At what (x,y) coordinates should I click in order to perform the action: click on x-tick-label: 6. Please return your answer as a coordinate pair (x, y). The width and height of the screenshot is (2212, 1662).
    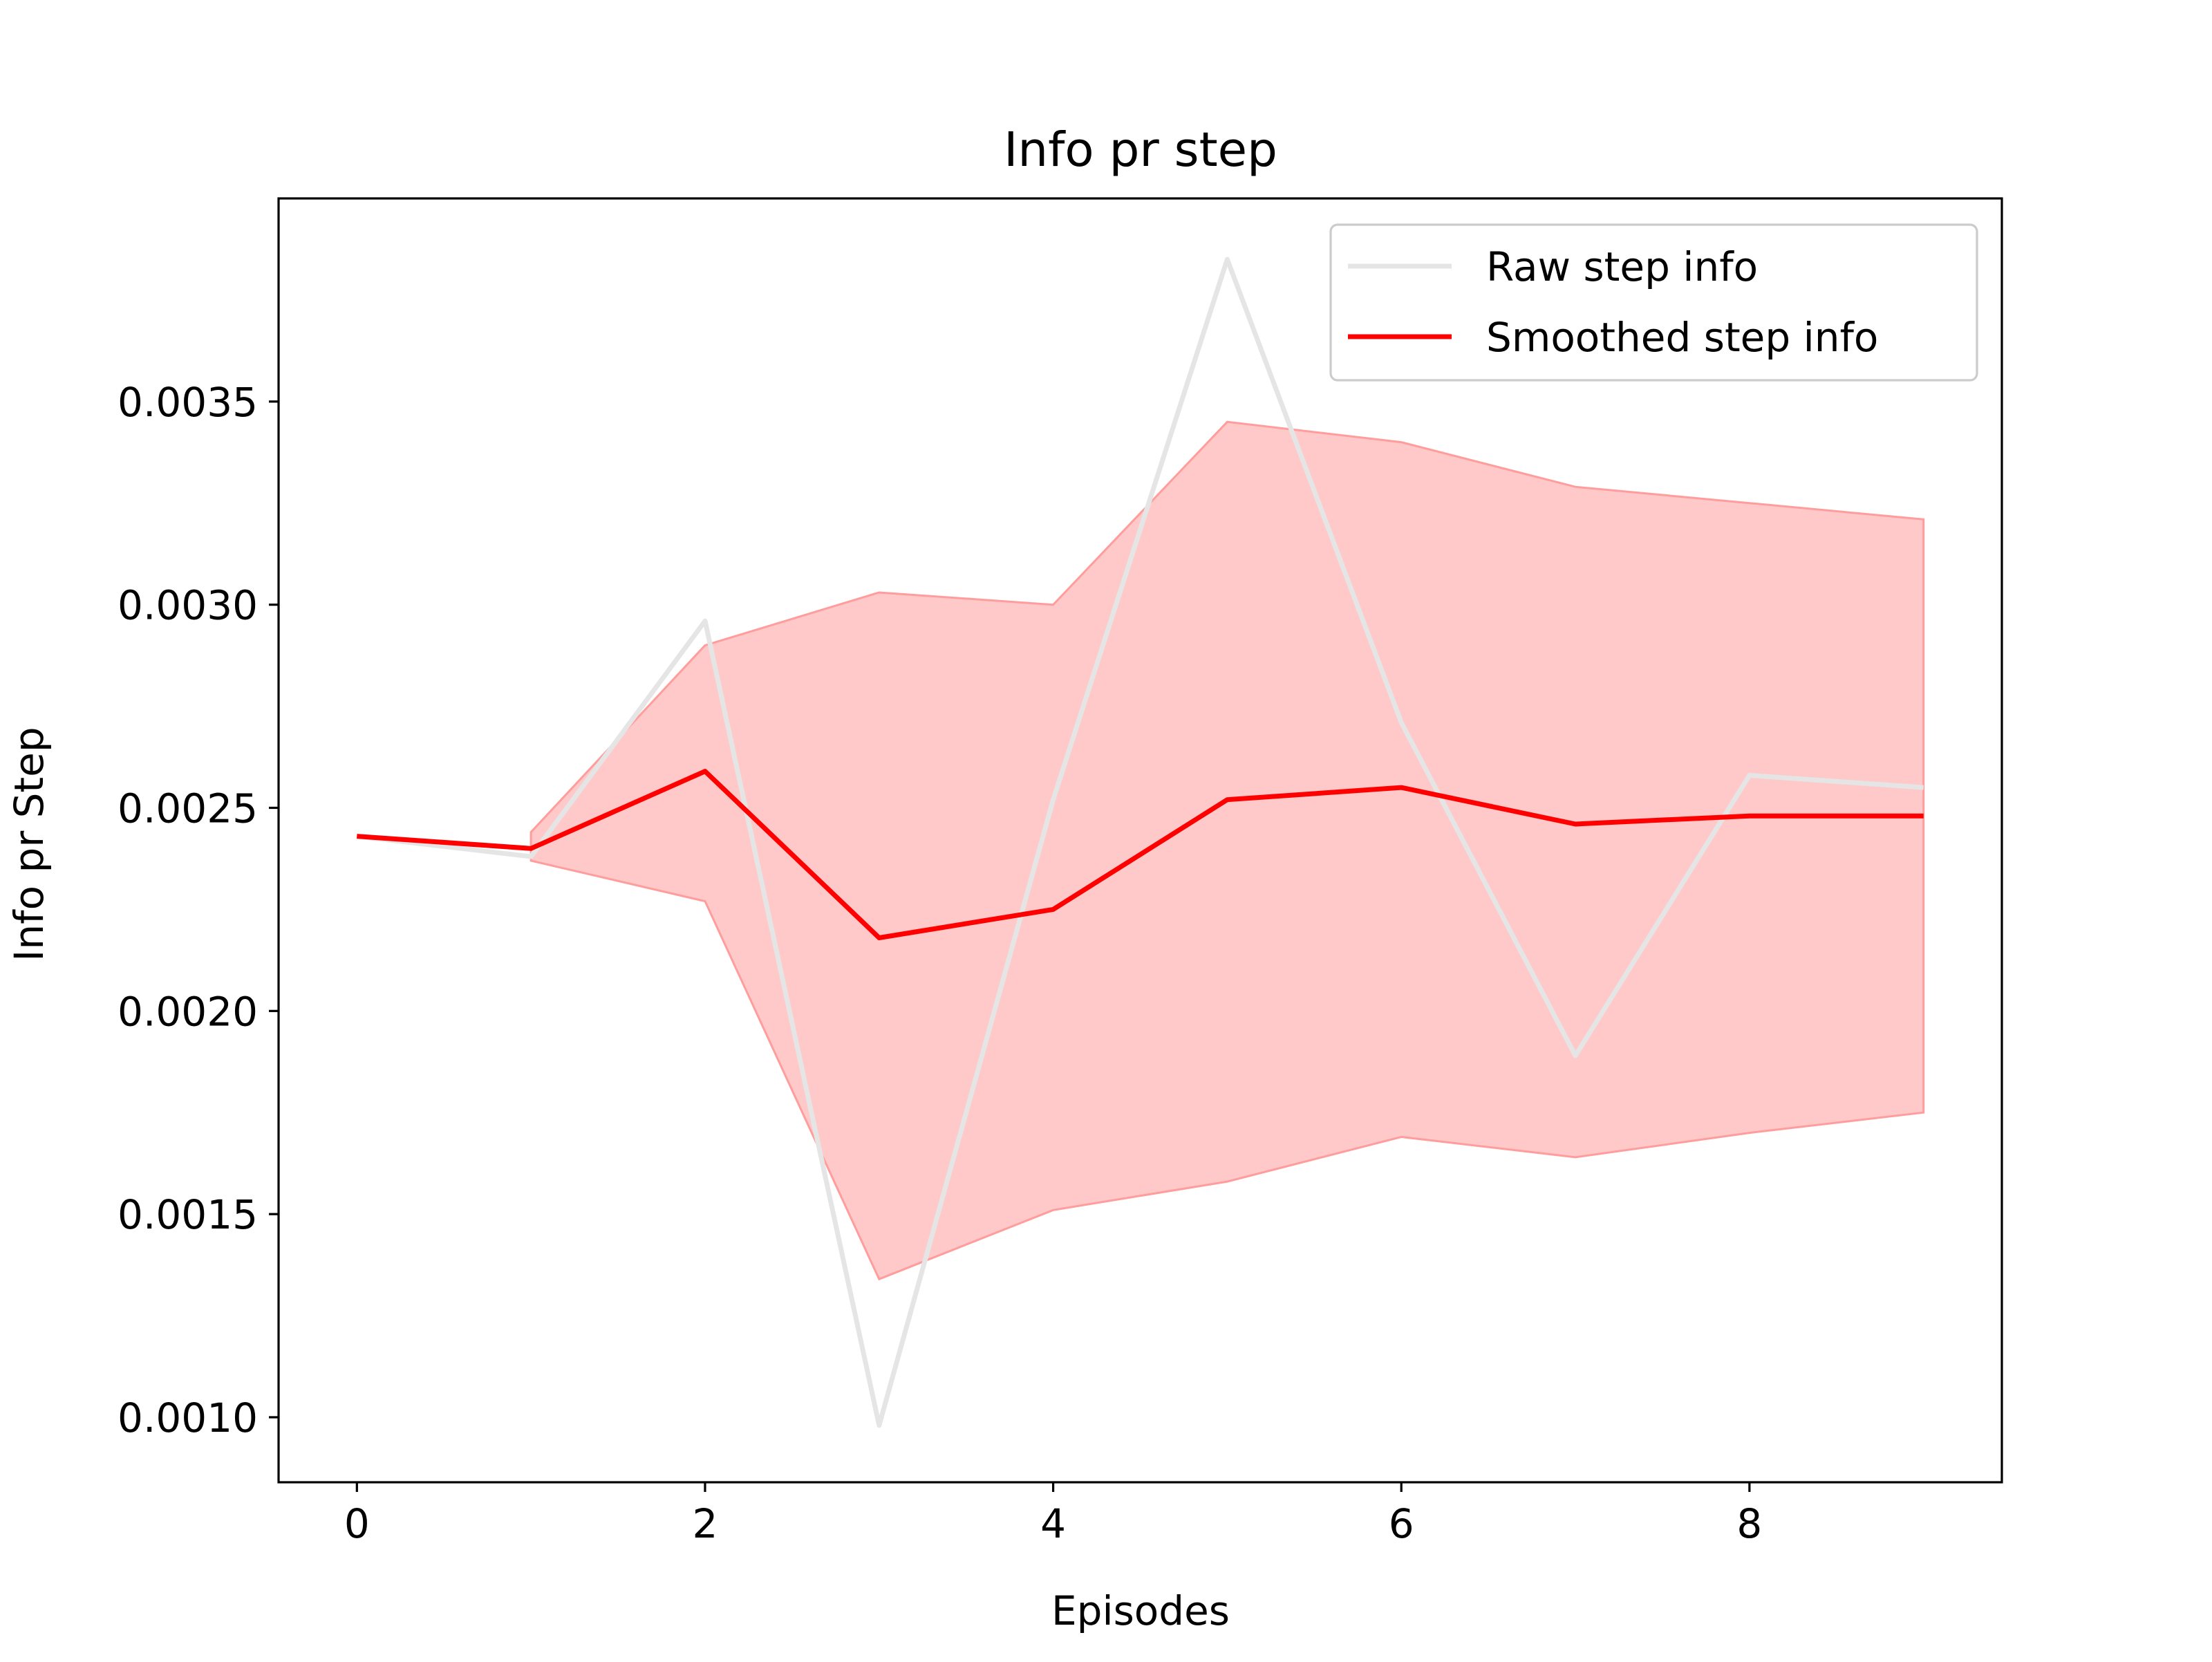
    Looking at the image, I should click on (1401, 1524).